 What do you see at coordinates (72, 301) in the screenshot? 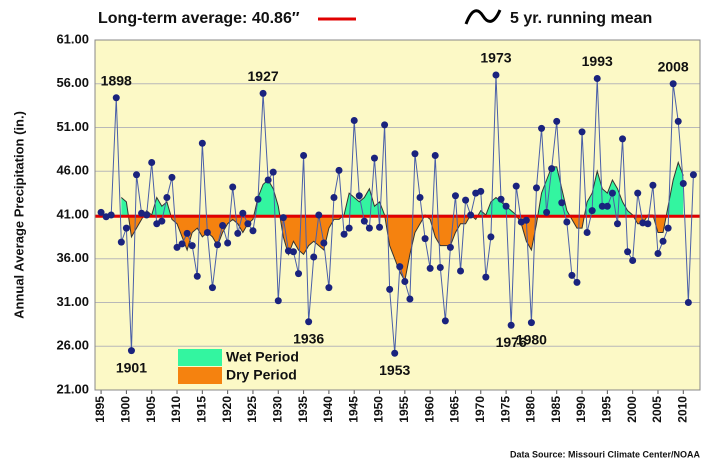
I see `y-tick-label: 31.00` at bounding box center [72, 301].